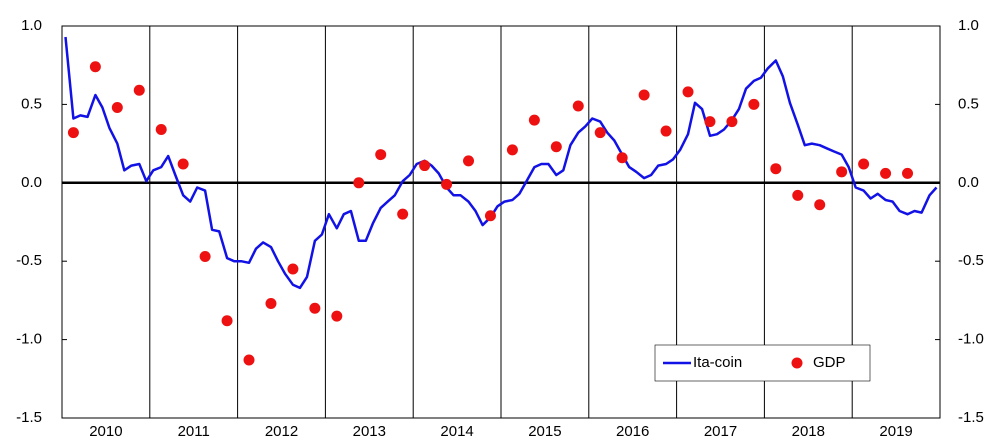 This screenshot has height=441, width=986. Describe the element at coordinates (194, 431) in the screenshot. I see `x-tick-label: 2011` at that location.